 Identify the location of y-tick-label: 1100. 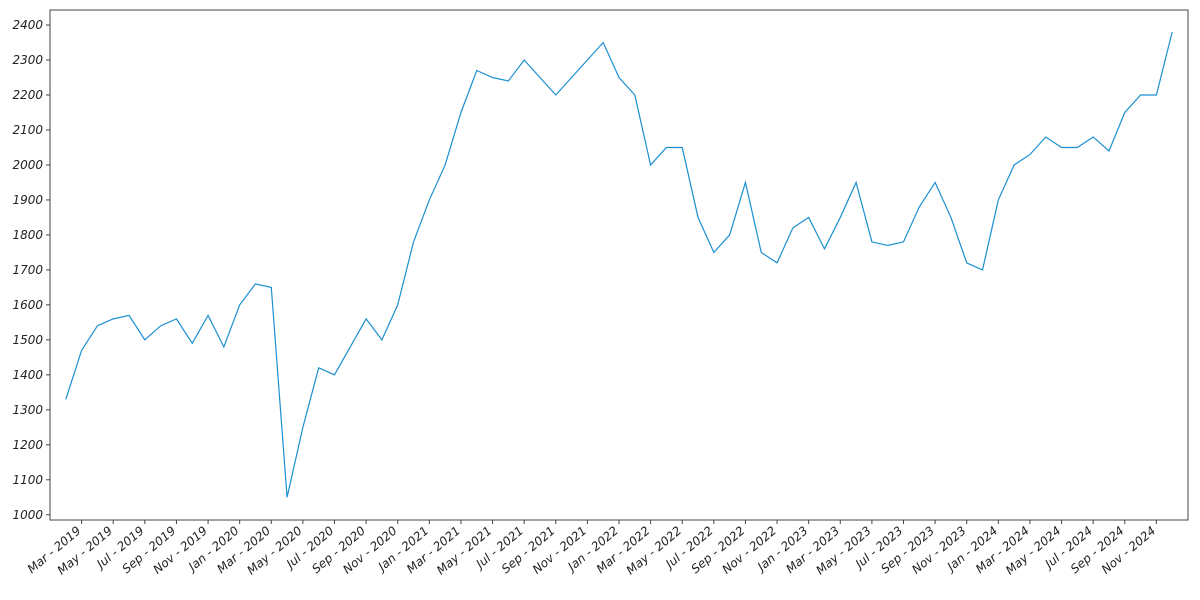
(27, 480).